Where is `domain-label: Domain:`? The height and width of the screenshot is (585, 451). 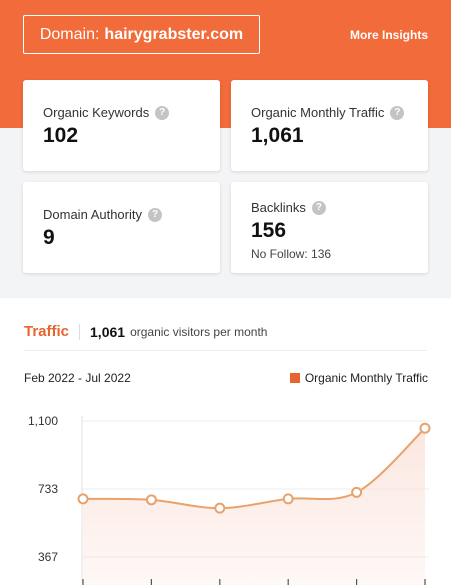 domain-label: Domain: is located at coordinates (69, 34).